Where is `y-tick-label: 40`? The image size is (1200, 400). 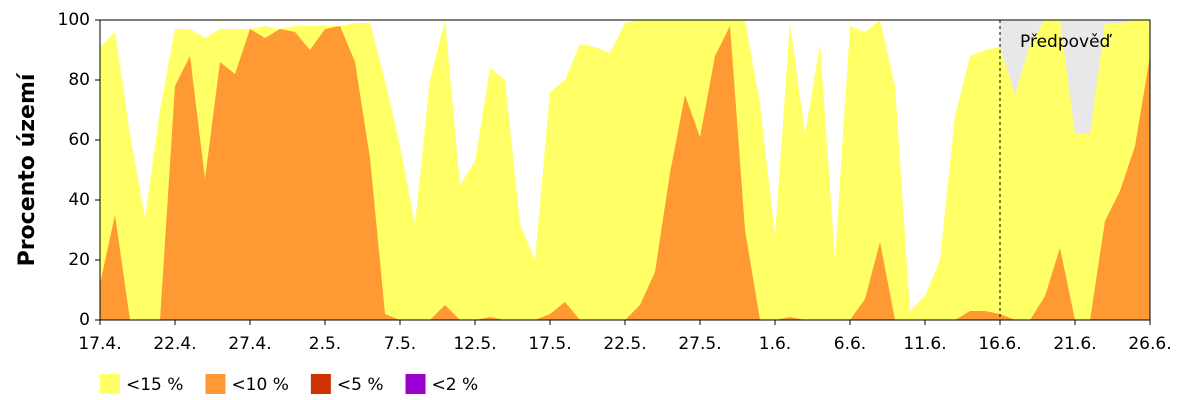 y-tick-label: 40 is located at coordinates (79, 200).